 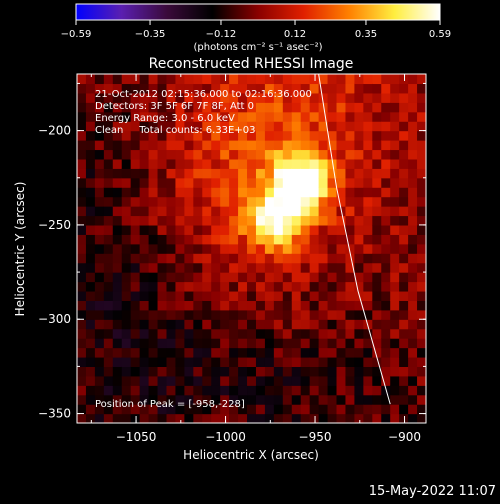 What do you see at coordinates (203, 94) in the screenshot?
I see `annotation-time-range: 21-Oct-2012 02:15:36.000 to 02:16:36.000` at bounding box center [203, 94].